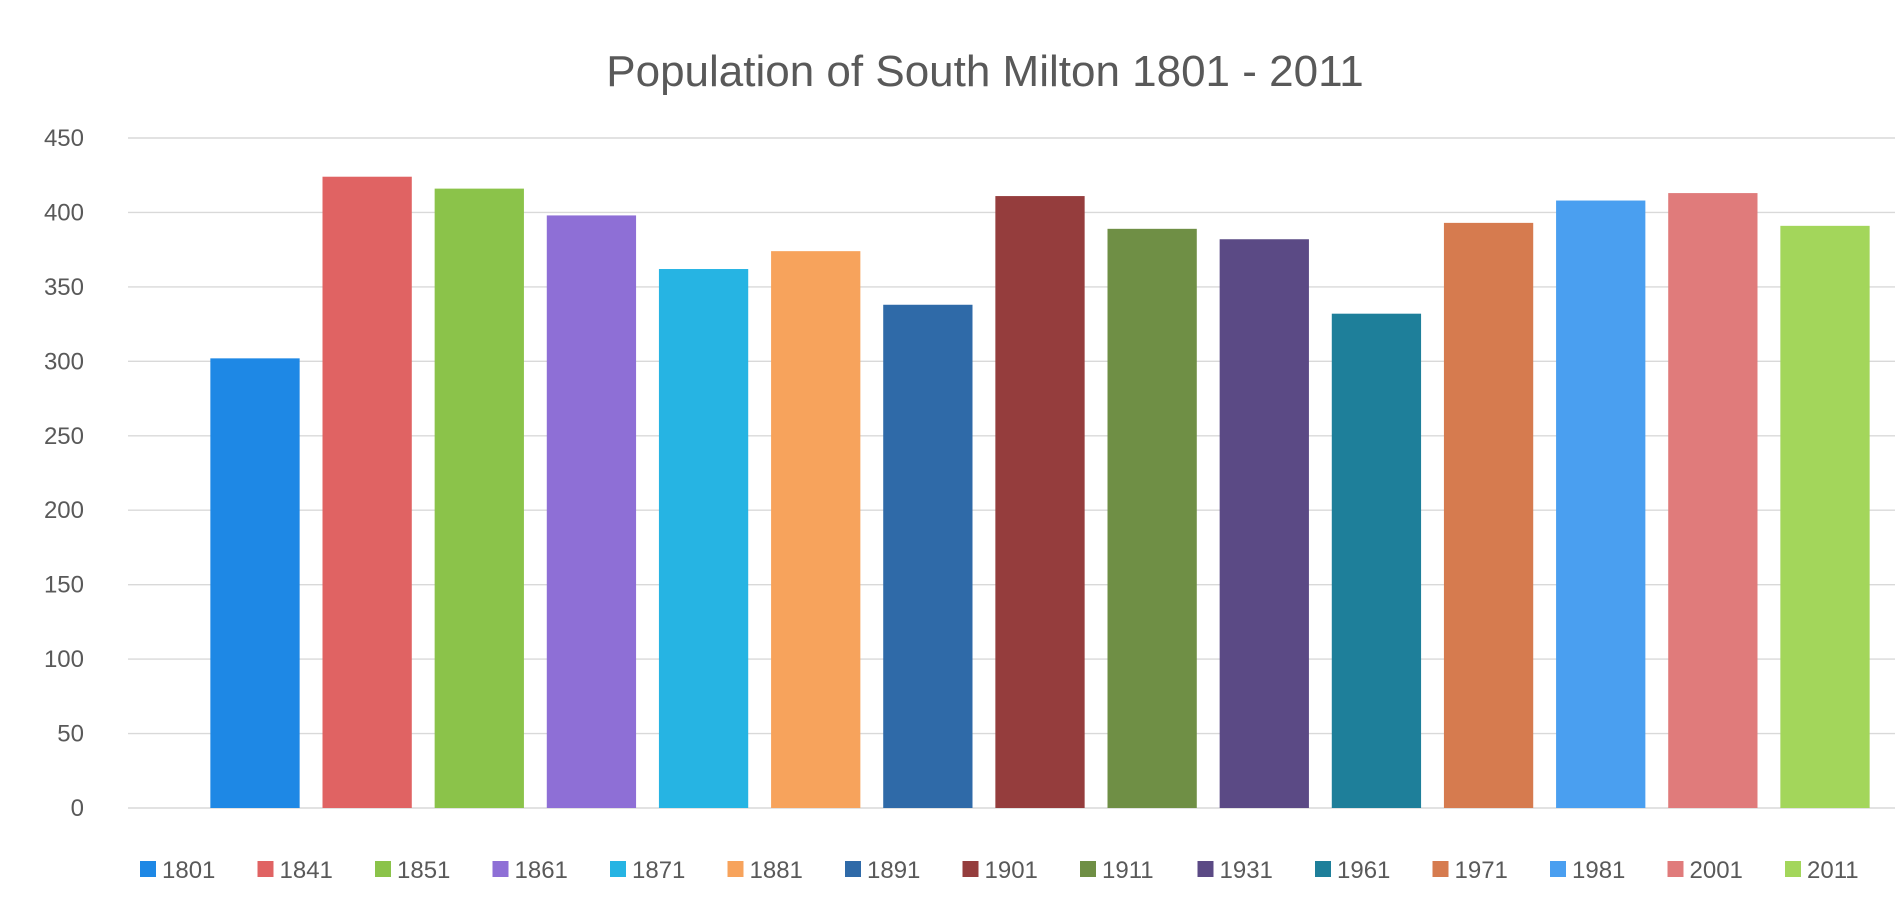  What do you see at coordinates (985, 71) in the screenshot?
I see `chart-title: Population of South Milton 1801 - 2011` at bounding box center [985, 71].